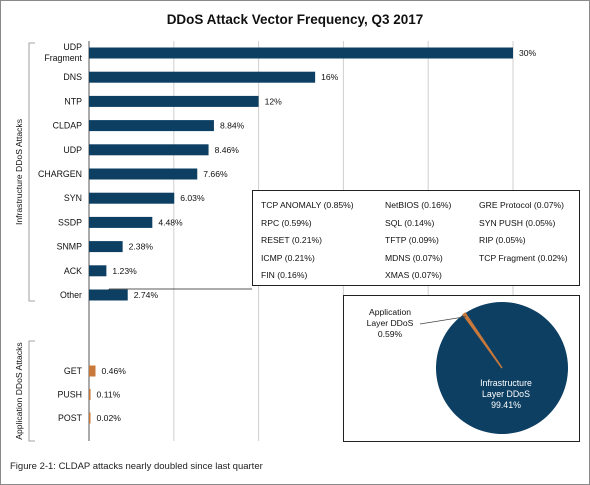 The image size is (590, 485). Describe the element at coordinates (307, 205) in the screenshot. I see `other-vector-item: TCP ANOMALY (0.85%)` at that location.